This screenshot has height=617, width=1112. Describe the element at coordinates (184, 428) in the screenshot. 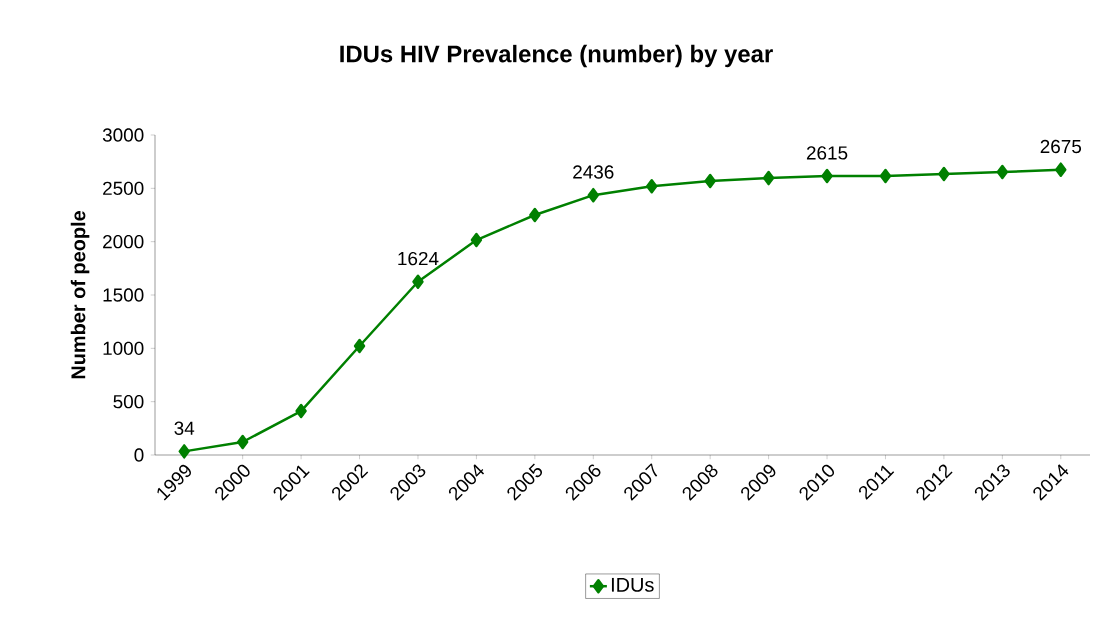

I see `data-label: 34` at that location.